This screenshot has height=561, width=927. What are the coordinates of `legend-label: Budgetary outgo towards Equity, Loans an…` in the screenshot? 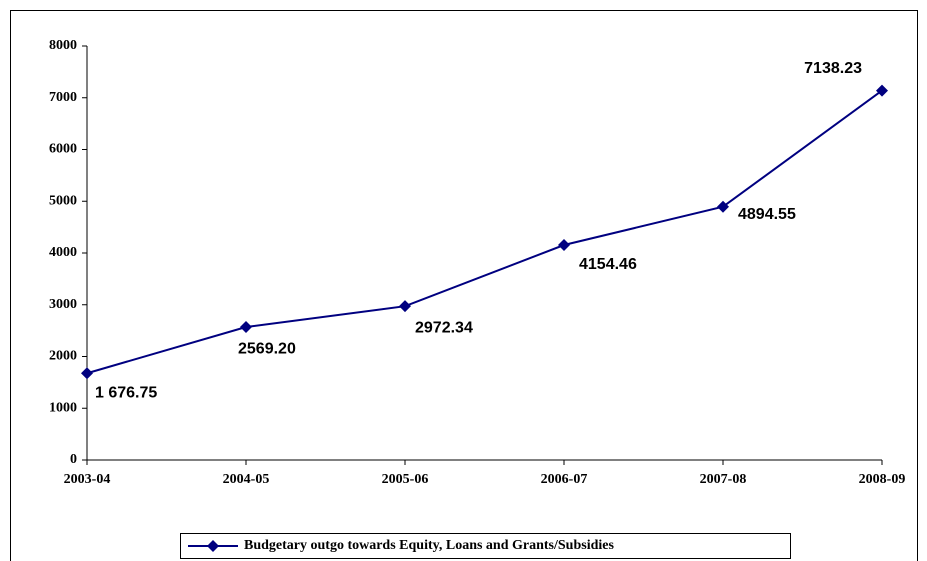 It's located at (429, 545).